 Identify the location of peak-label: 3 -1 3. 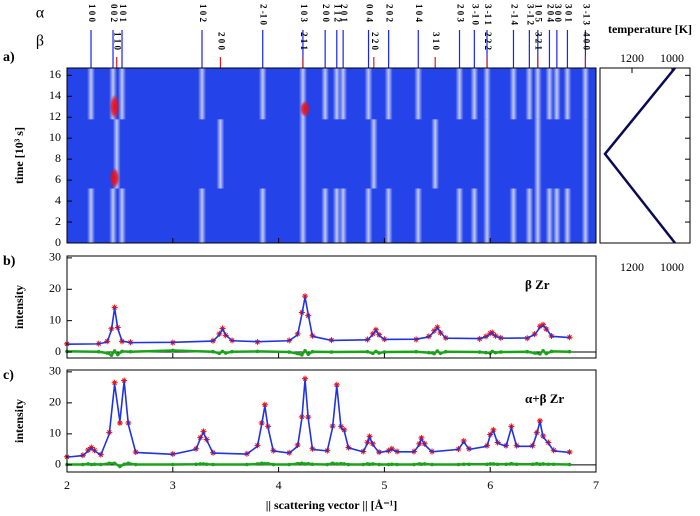
(586, 14).